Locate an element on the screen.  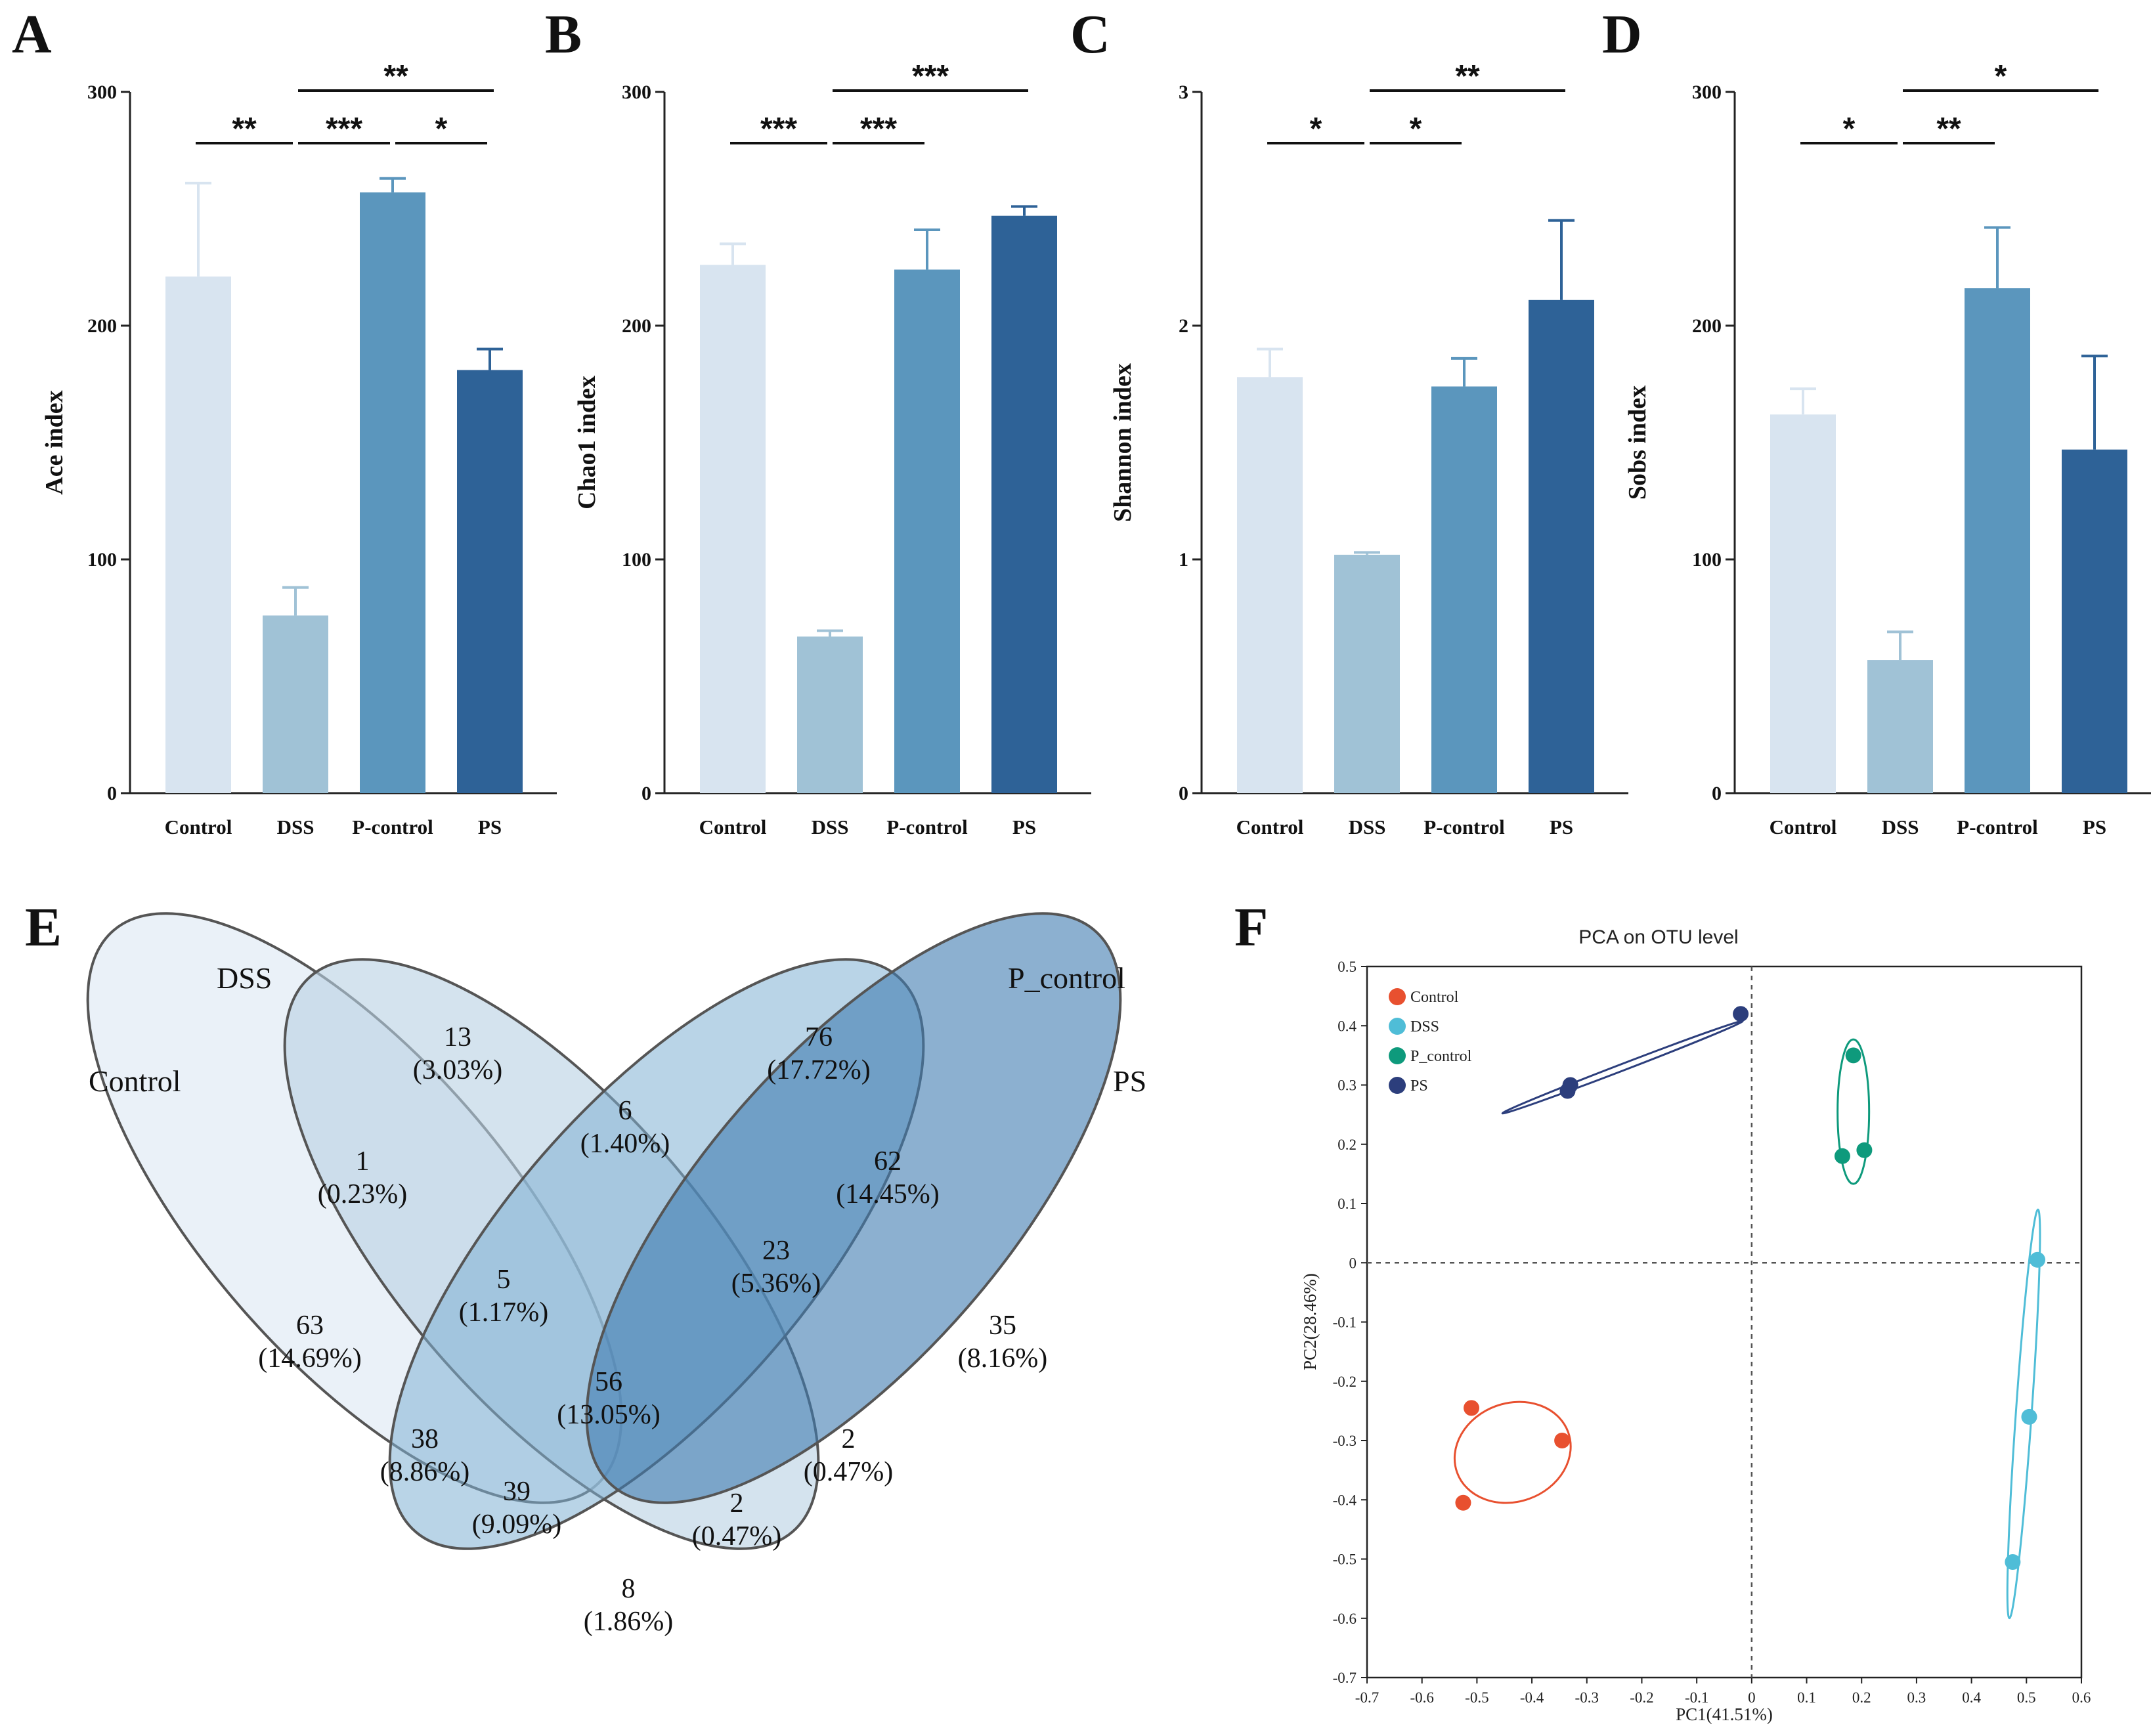
pca-y-tick-label: -0.2 is located at coordinates (1345, 1382).